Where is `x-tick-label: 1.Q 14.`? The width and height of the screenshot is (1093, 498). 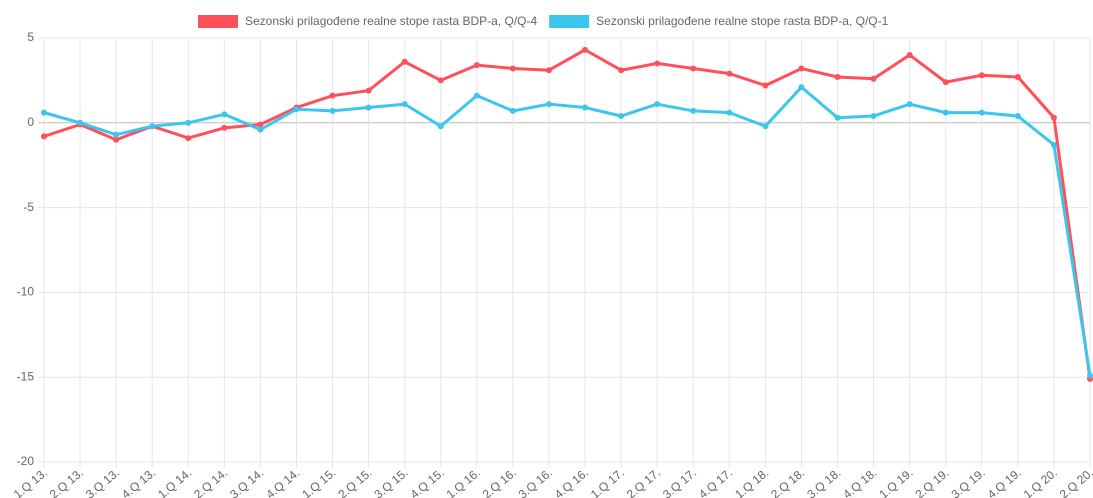 x-tick-label: 1.Q 14. is located at coordinates (174, 482).